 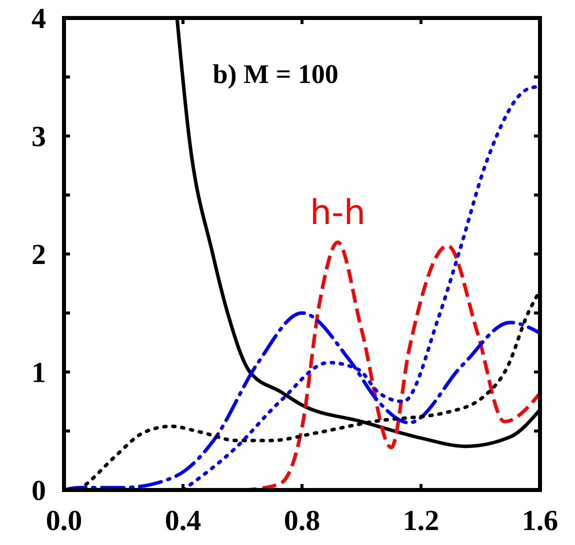 What do you see at coordinates (421, 521) in the screenshot?
I see `x-tick-label: 1.2` at bounding box center [421, 521].